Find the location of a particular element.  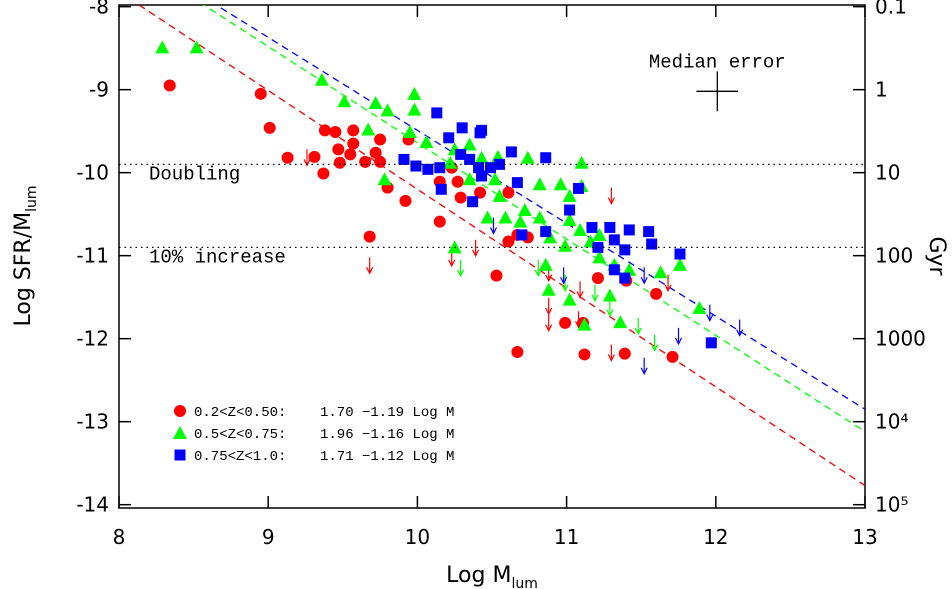

y-tick-label: -8 is located at coordinates (99, 9).